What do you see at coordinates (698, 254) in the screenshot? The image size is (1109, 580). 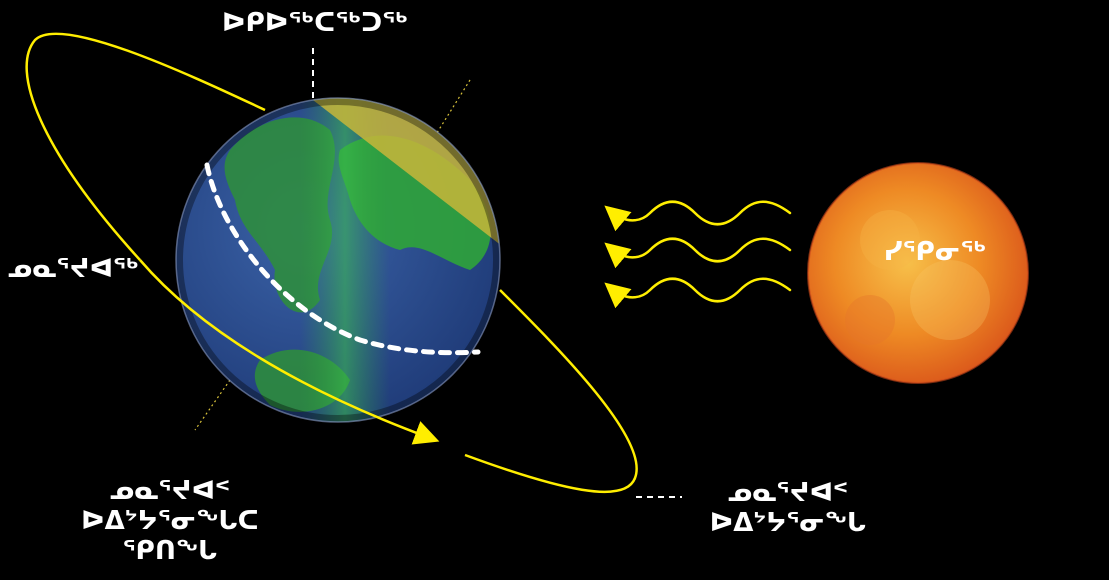 I see `wavy-arrow-icon` at bounding box center [698, 254].